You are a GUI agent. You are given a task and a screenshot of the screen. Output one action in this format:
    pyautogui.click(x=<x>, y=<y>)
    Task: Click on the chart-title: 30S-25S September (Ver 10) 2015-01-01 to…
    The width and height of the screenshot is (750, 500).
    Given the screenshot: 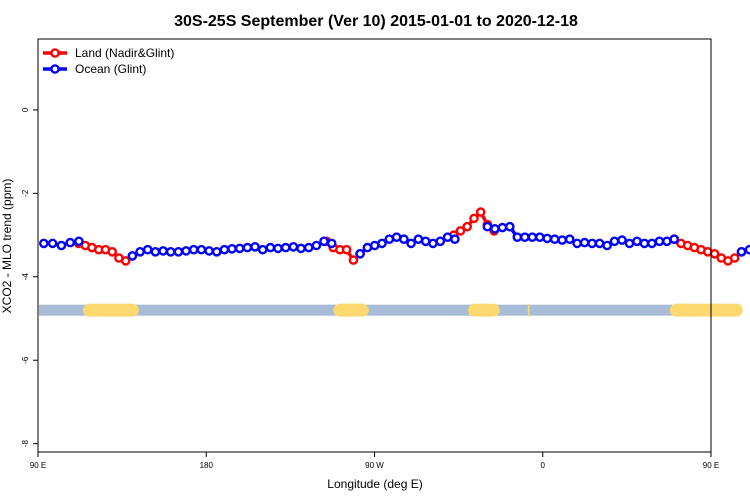 What is the action you would take?
    pyautogui.click(x=376, y=21)
    